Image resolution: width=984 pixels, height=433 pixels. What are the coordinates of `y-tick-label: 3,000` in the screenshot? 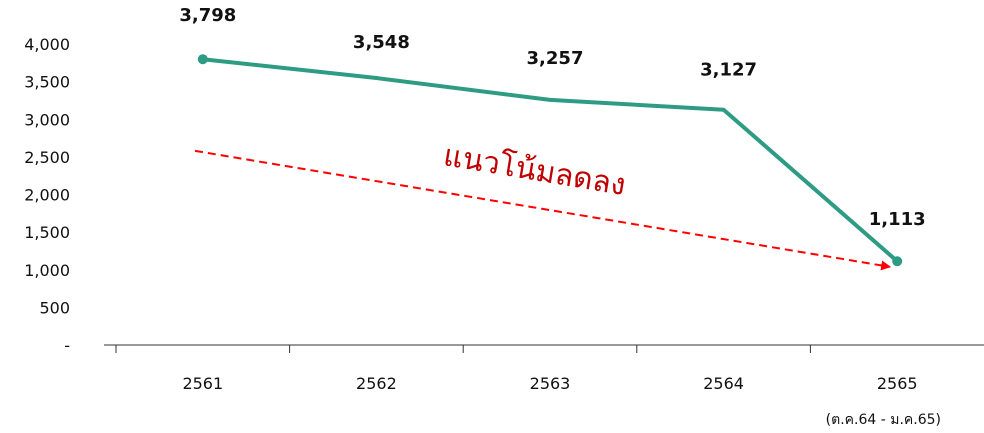 It's located at (47, 119).